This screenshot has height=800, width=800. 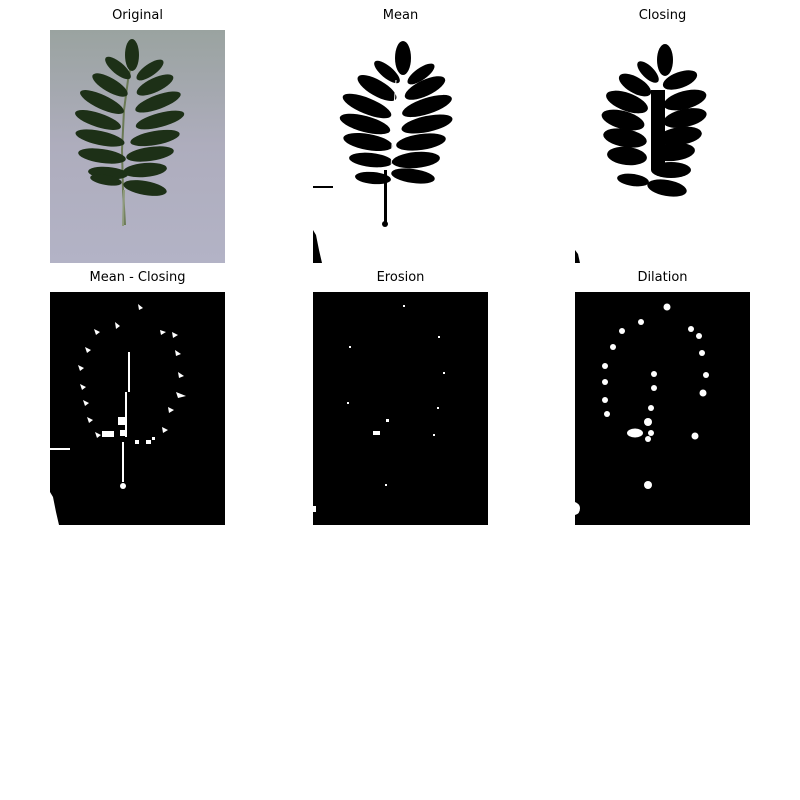 I want to click on original-leaf-image, so click(x=137, y=146).